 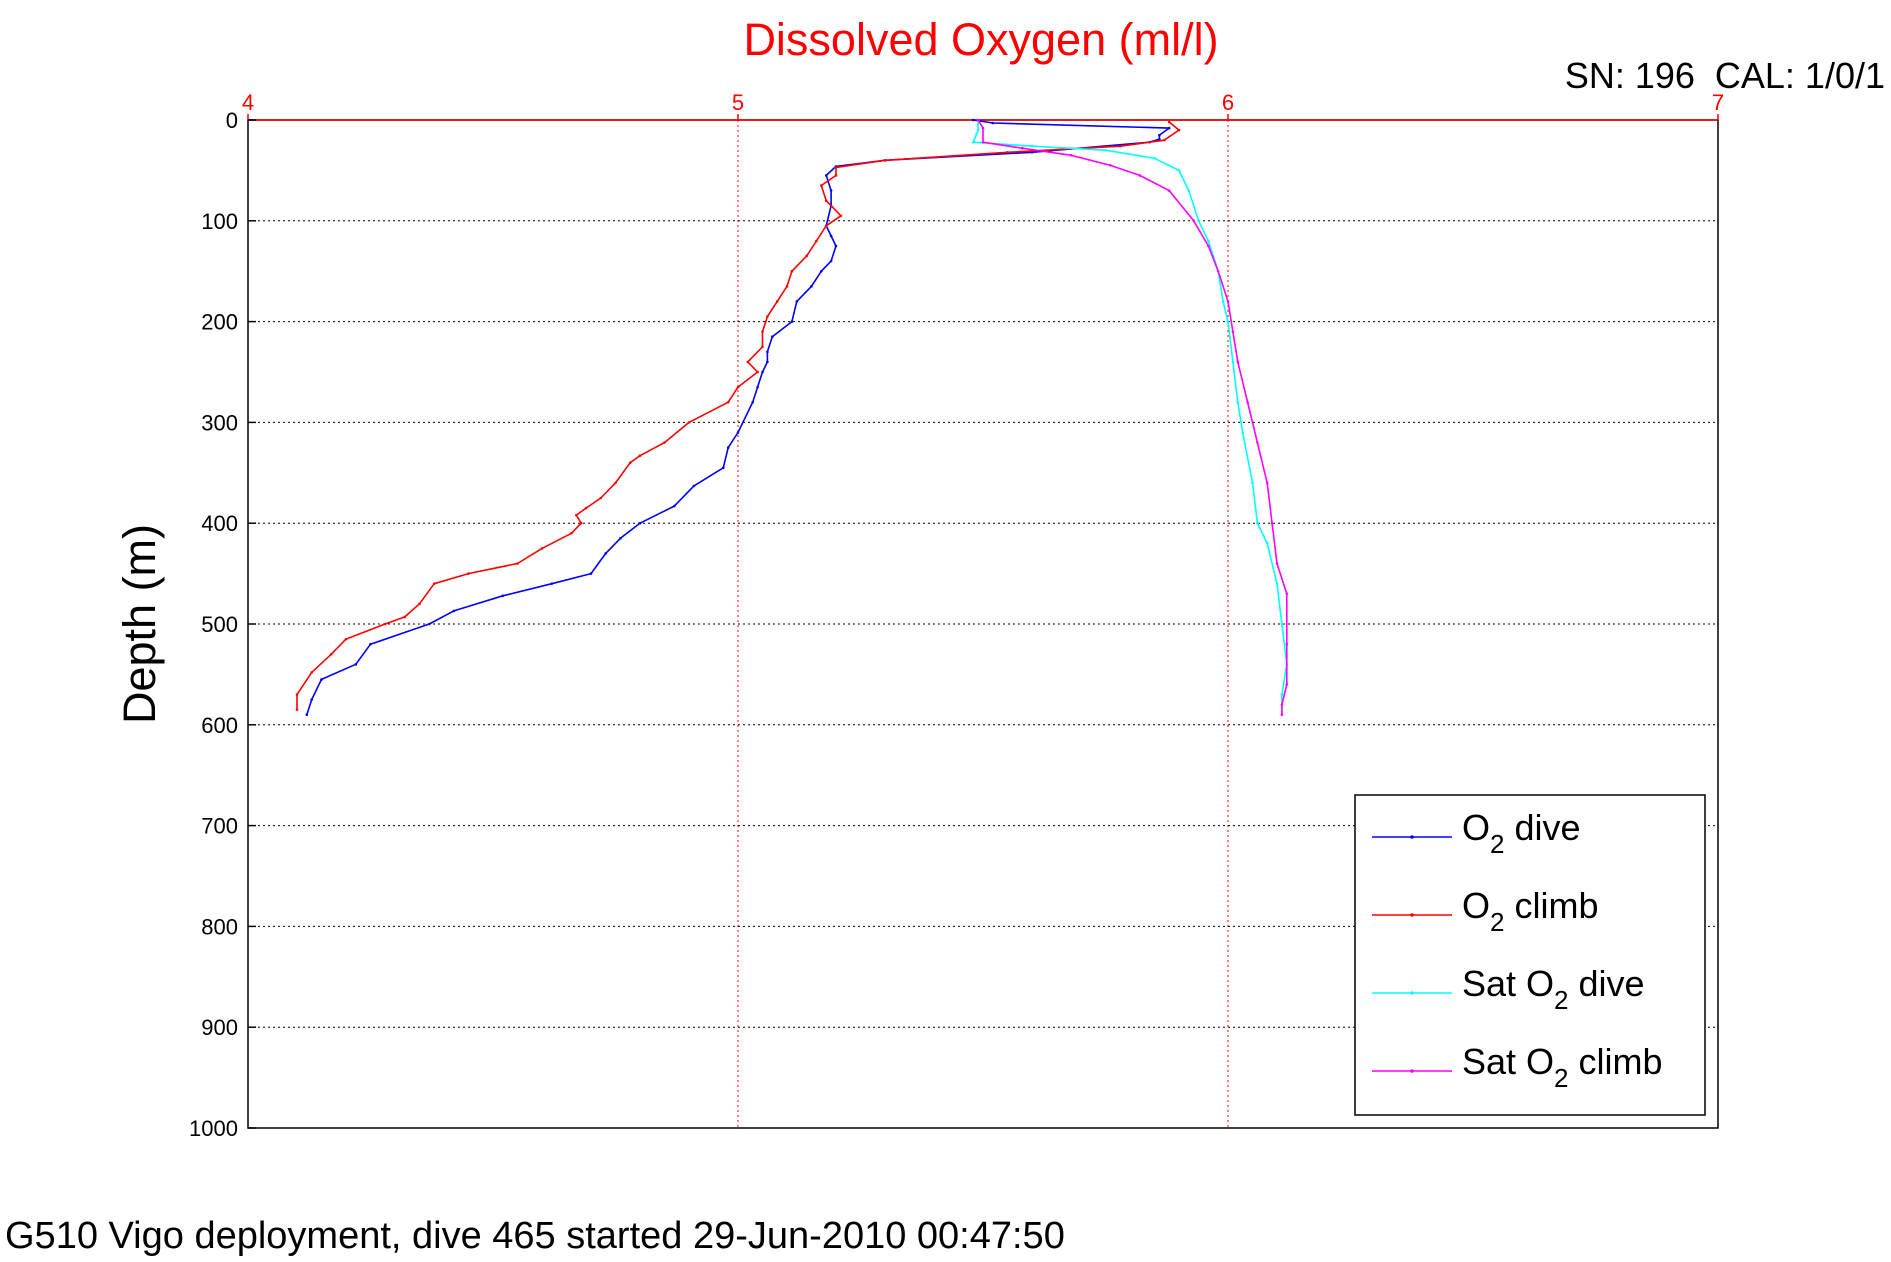 I want to click on series-sat-o2-climb, so click(x=1132, y=417).